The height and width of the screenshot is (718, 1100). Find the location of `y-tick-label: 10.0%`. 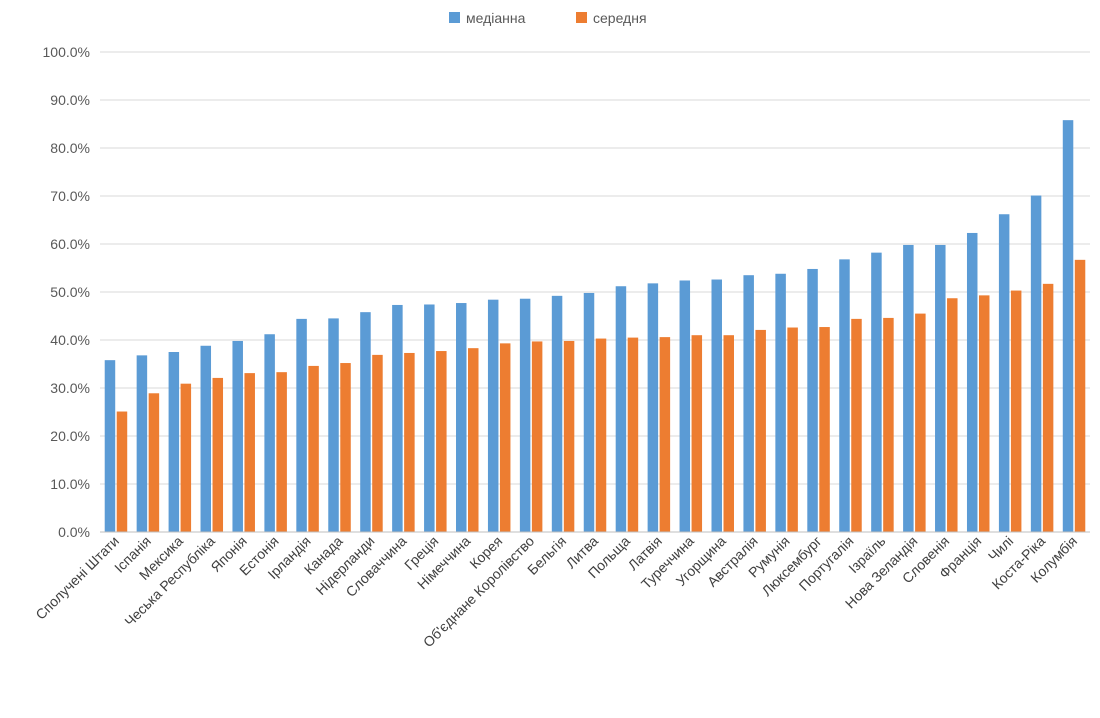

y-tick-label: 10.0% is located at coordinates (70, 484).